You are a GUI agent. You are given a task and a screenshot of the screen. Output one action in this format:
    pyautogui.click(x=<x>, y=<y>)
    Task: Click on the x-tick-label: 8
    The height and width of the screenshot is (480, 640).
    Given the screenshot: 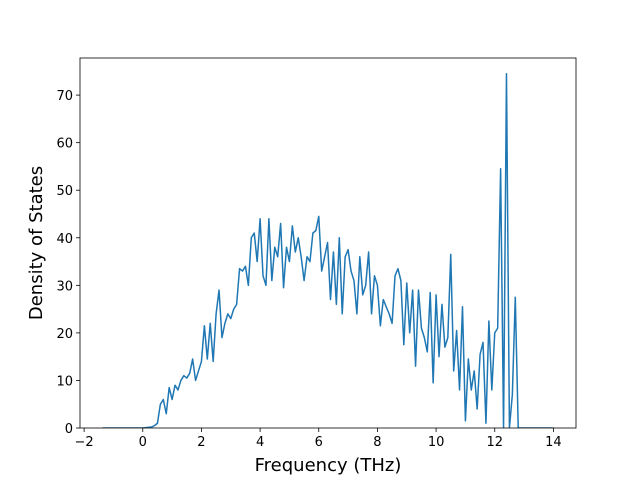 What is the action you would take?
    pyautogui.click(x=377, y=442)
    